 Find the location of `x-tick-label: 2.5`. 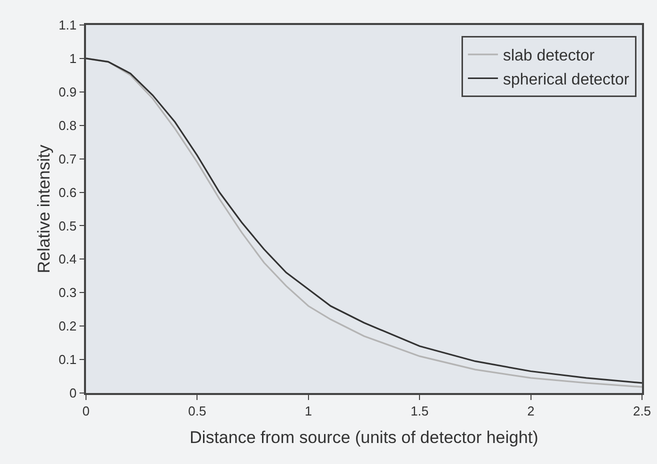

x-tick-label: 2.5 is located at coordinates (642, 410).